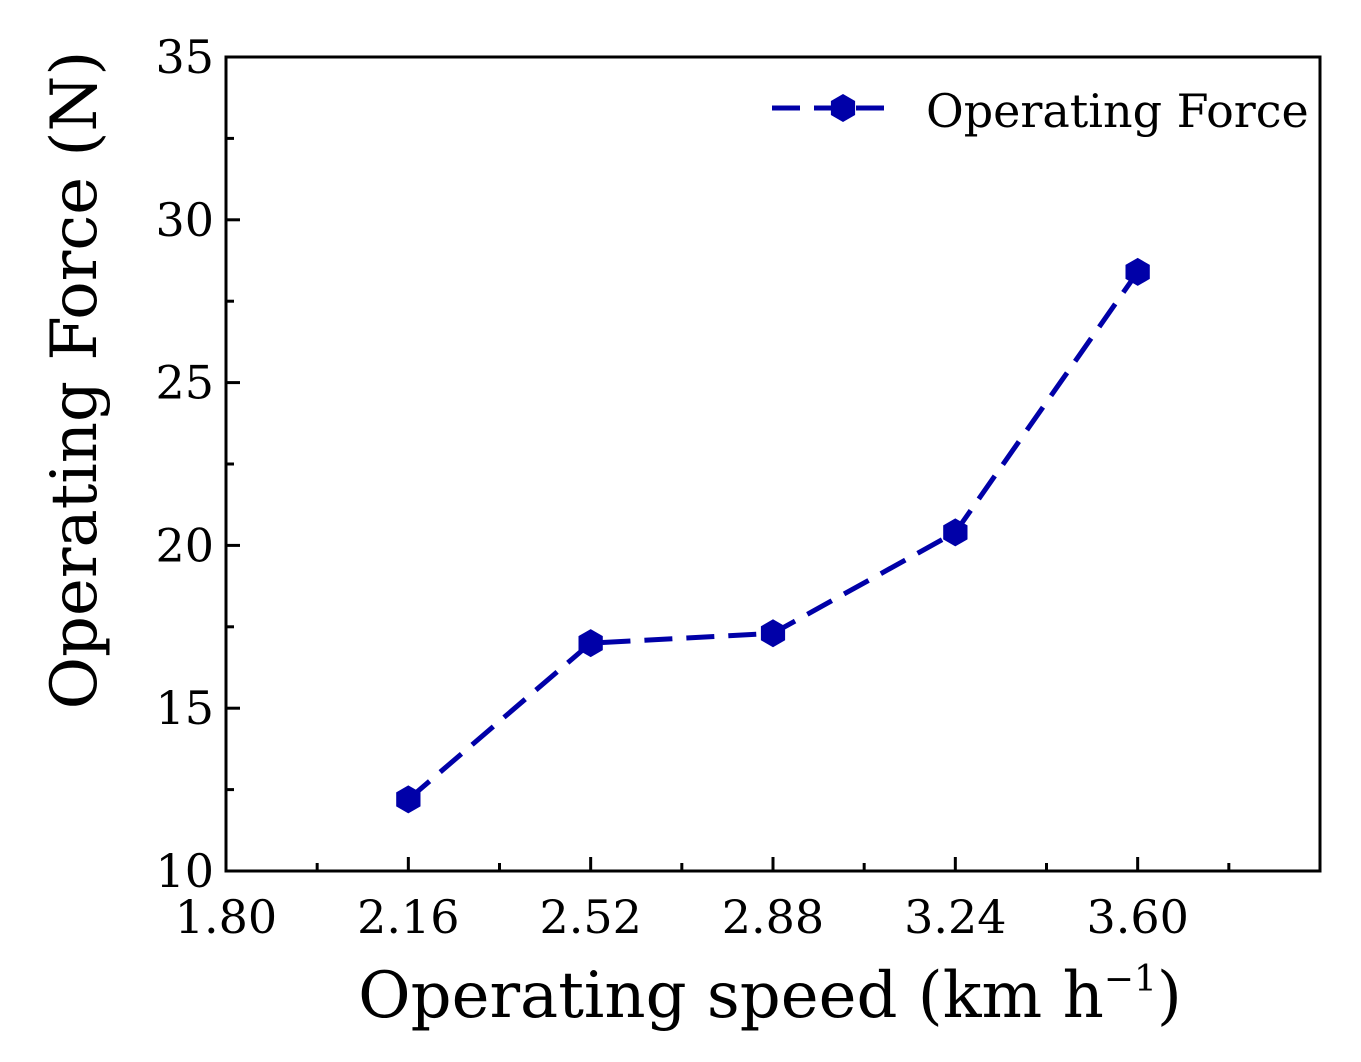 Image resolution: width=1361 pixels, height=1062 pixels. Describe the element at coordinates (590, 917) in the screenshot. I see `x-tick-label: 2.52` at that location.